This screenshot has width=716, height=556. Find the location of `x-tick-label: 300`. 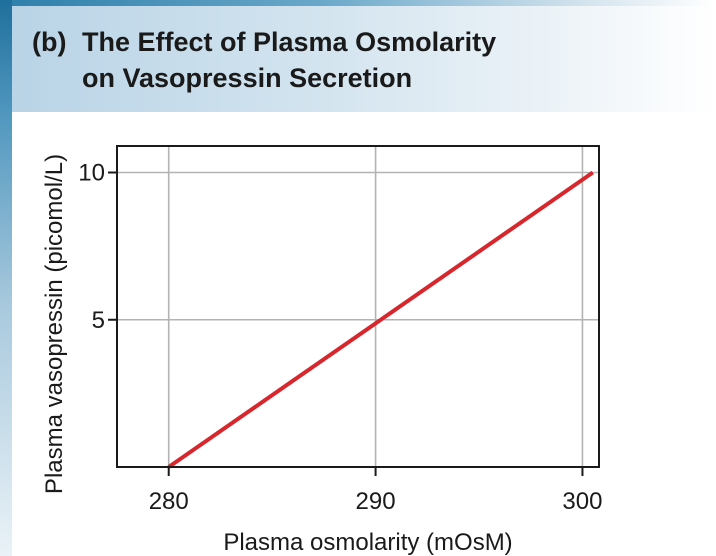

x-tick-label: 300 is located at coordinates (582, 501).